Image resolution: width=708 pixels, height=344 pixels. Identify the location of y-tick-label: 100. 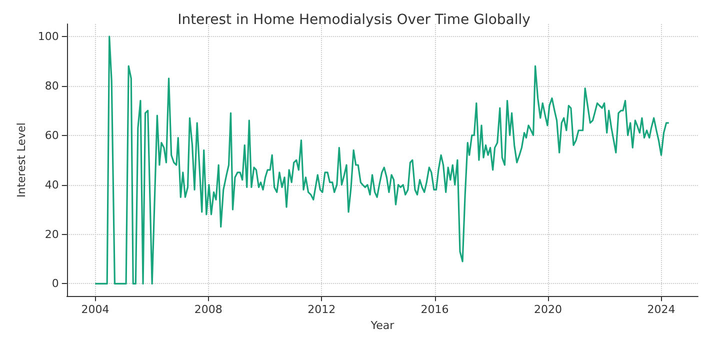
(48, 36).